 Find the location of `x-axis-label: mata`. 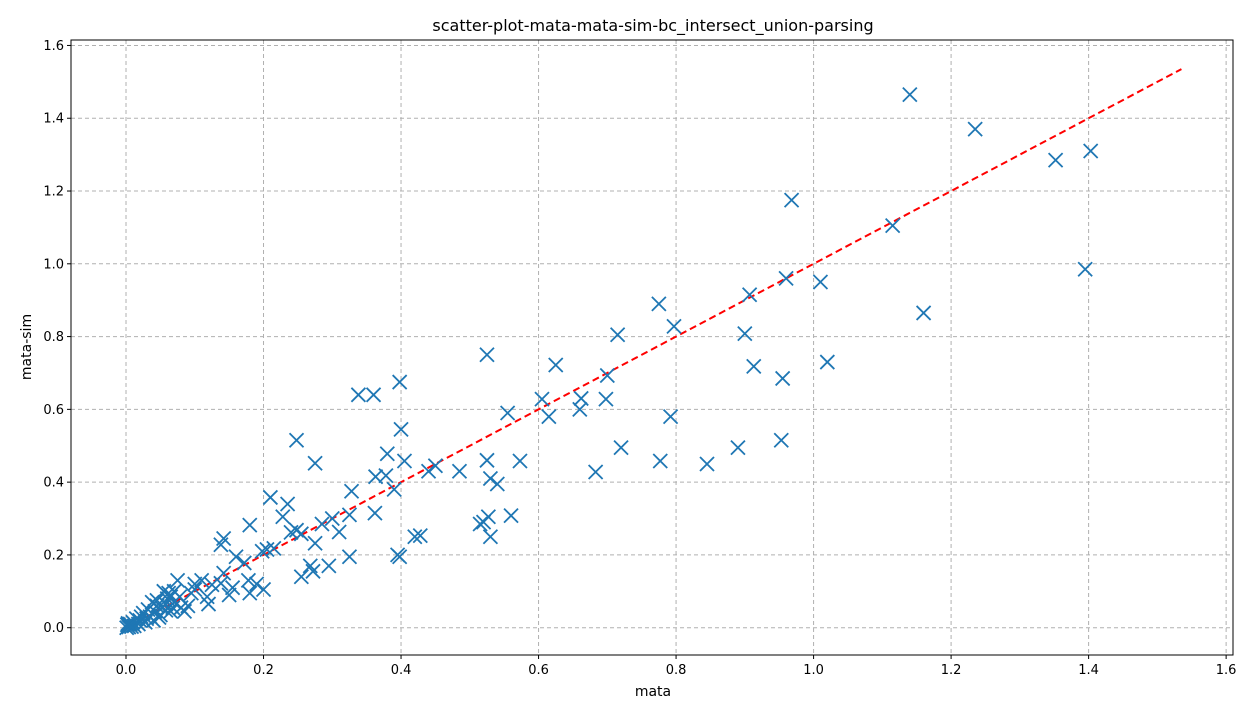

x-axis-label: mata is located at coordinates (653, 692).